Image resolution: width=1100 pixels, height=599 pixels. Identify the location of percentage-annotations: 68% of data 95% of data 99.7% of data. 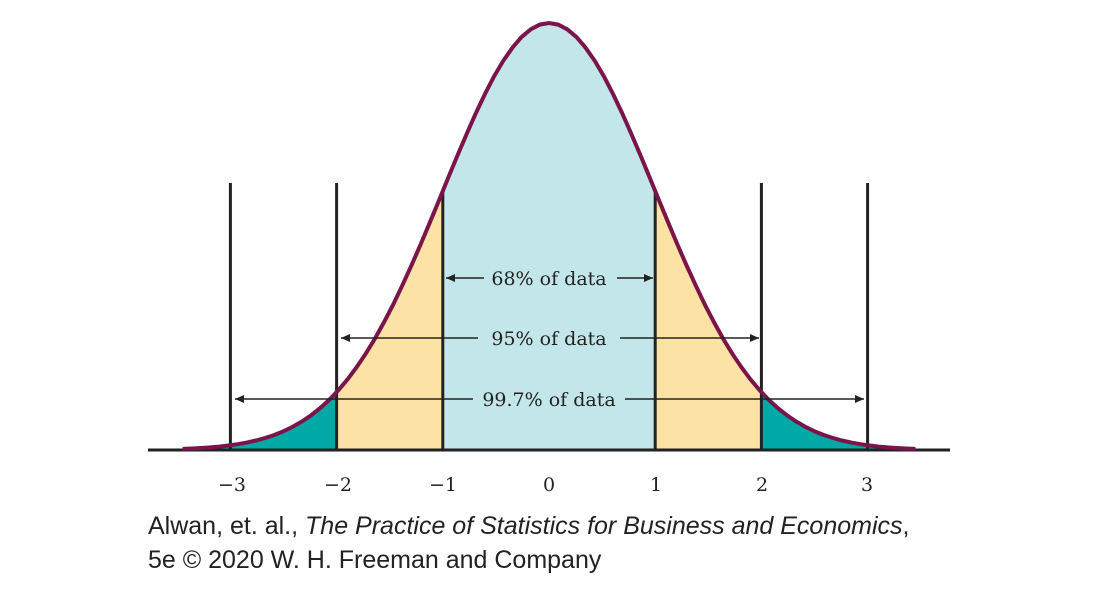
(549, 339).